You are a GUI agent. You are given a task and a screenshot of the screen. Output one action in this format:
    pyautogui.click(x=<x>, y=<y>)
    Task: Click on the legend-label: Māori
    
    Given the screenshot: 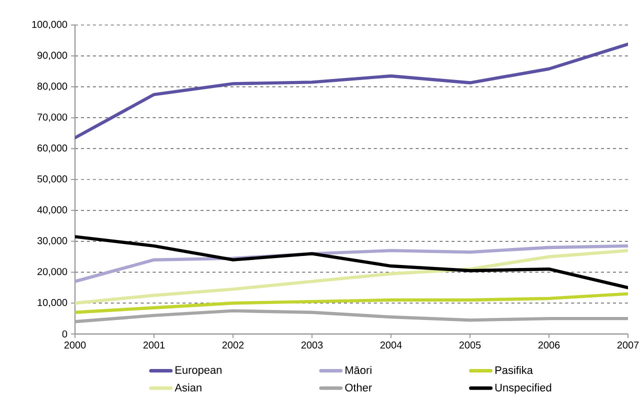 What is the action you would take?
    pyautogui.click(x=359, y=370)
    